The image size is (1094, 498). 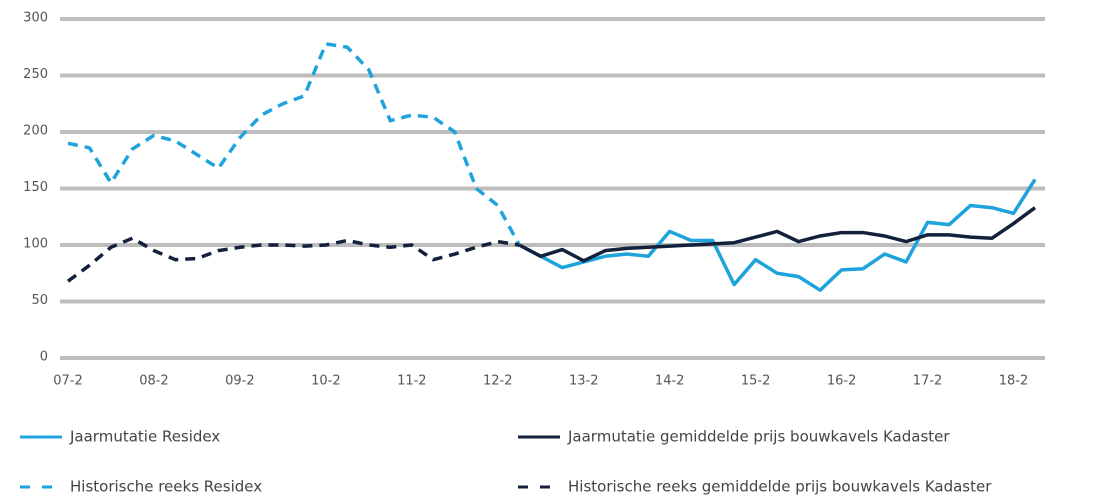 I want to click on x-tick-label: 16-2, so click(x=842, y=381).